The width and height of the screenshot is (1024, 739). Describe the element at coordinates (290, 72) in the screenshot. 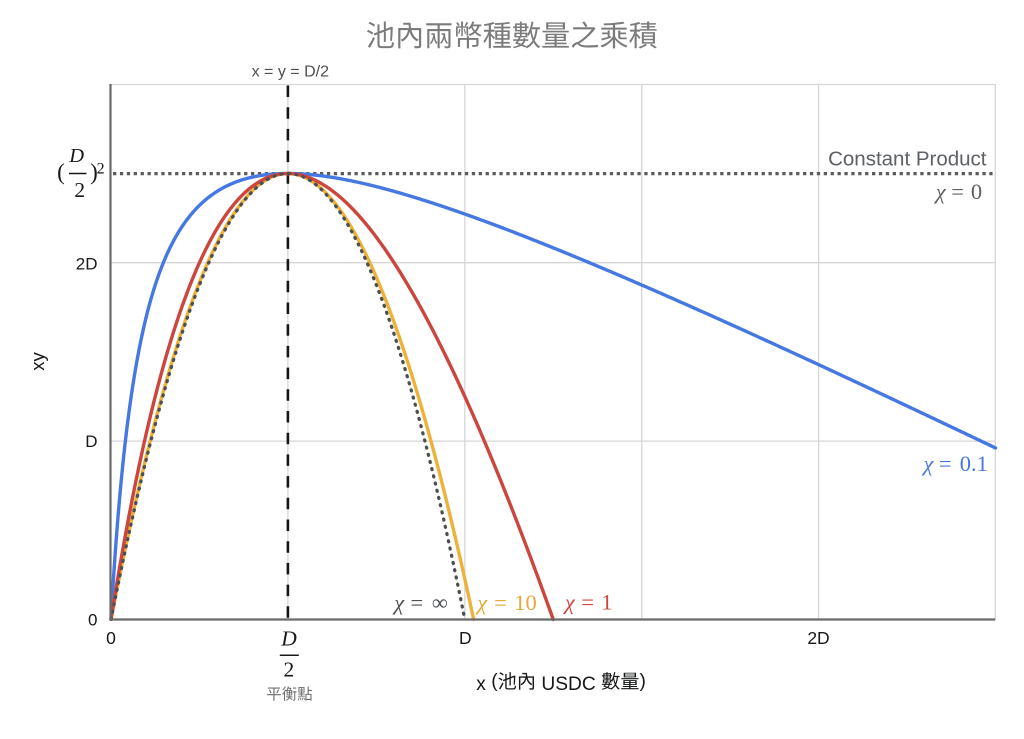

I see `svg-text: x = y = D/2` at that location.